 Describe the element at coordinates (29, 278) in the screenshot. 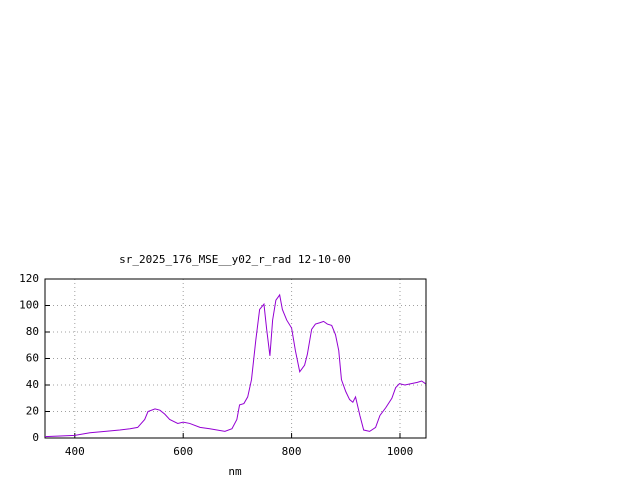

I see `y-tick-label: 120` at that location.